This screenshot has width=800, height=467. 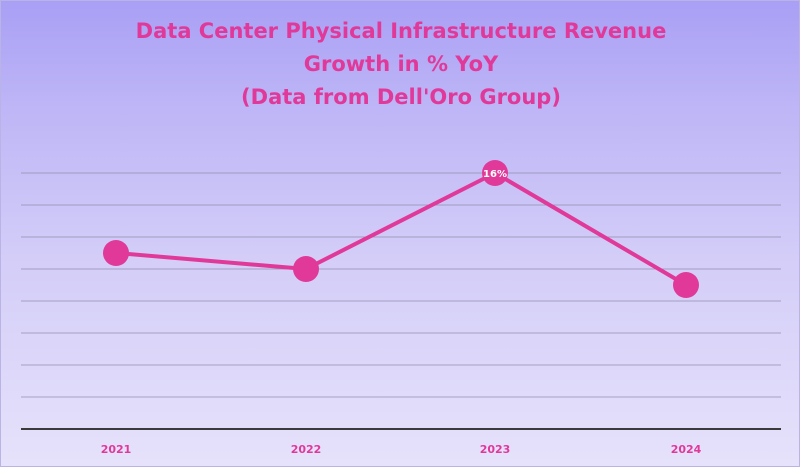 What do you see at coordinates (401, 97) in the screenshot?
I see `chart-title-line-3: (Data from Dell'Oro Group)` at bounding box center [401, 97].